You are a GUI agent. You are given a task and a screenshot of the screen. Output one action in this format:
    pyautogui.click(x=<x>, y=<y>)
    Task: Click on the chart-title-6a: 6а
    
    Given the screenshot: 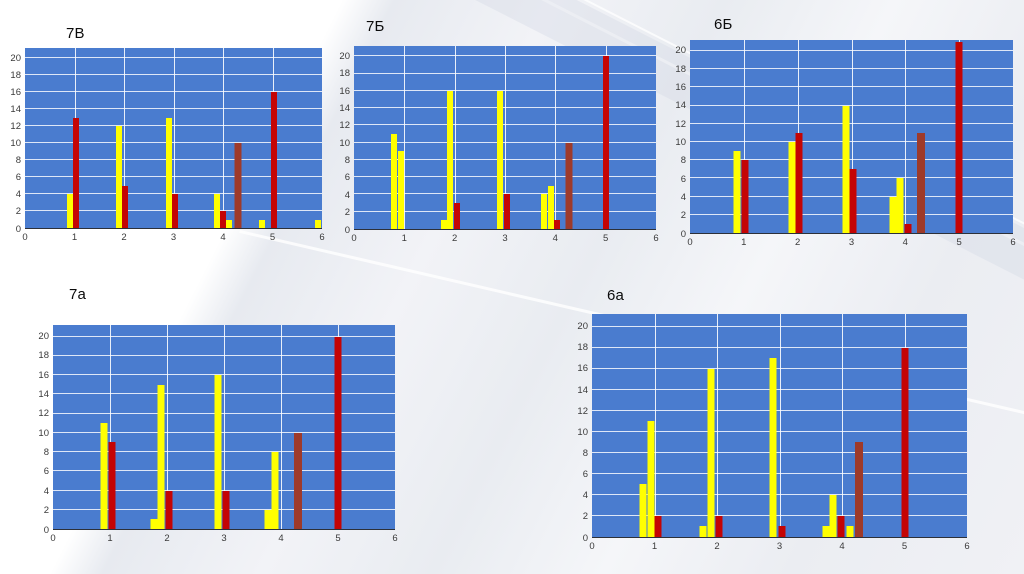 What is the action you would take?
    pyautogui.click(x=616, y=295)
    